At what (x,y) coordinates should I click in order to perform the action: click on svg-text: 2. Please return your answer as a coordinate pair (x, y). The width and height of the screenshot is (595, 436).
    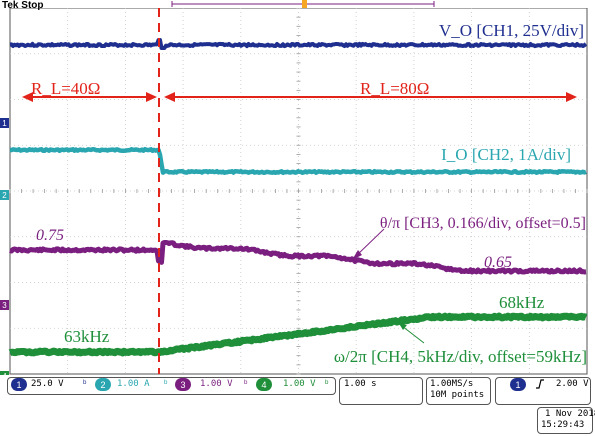
    Looking at the image, I should click on (4, 195).